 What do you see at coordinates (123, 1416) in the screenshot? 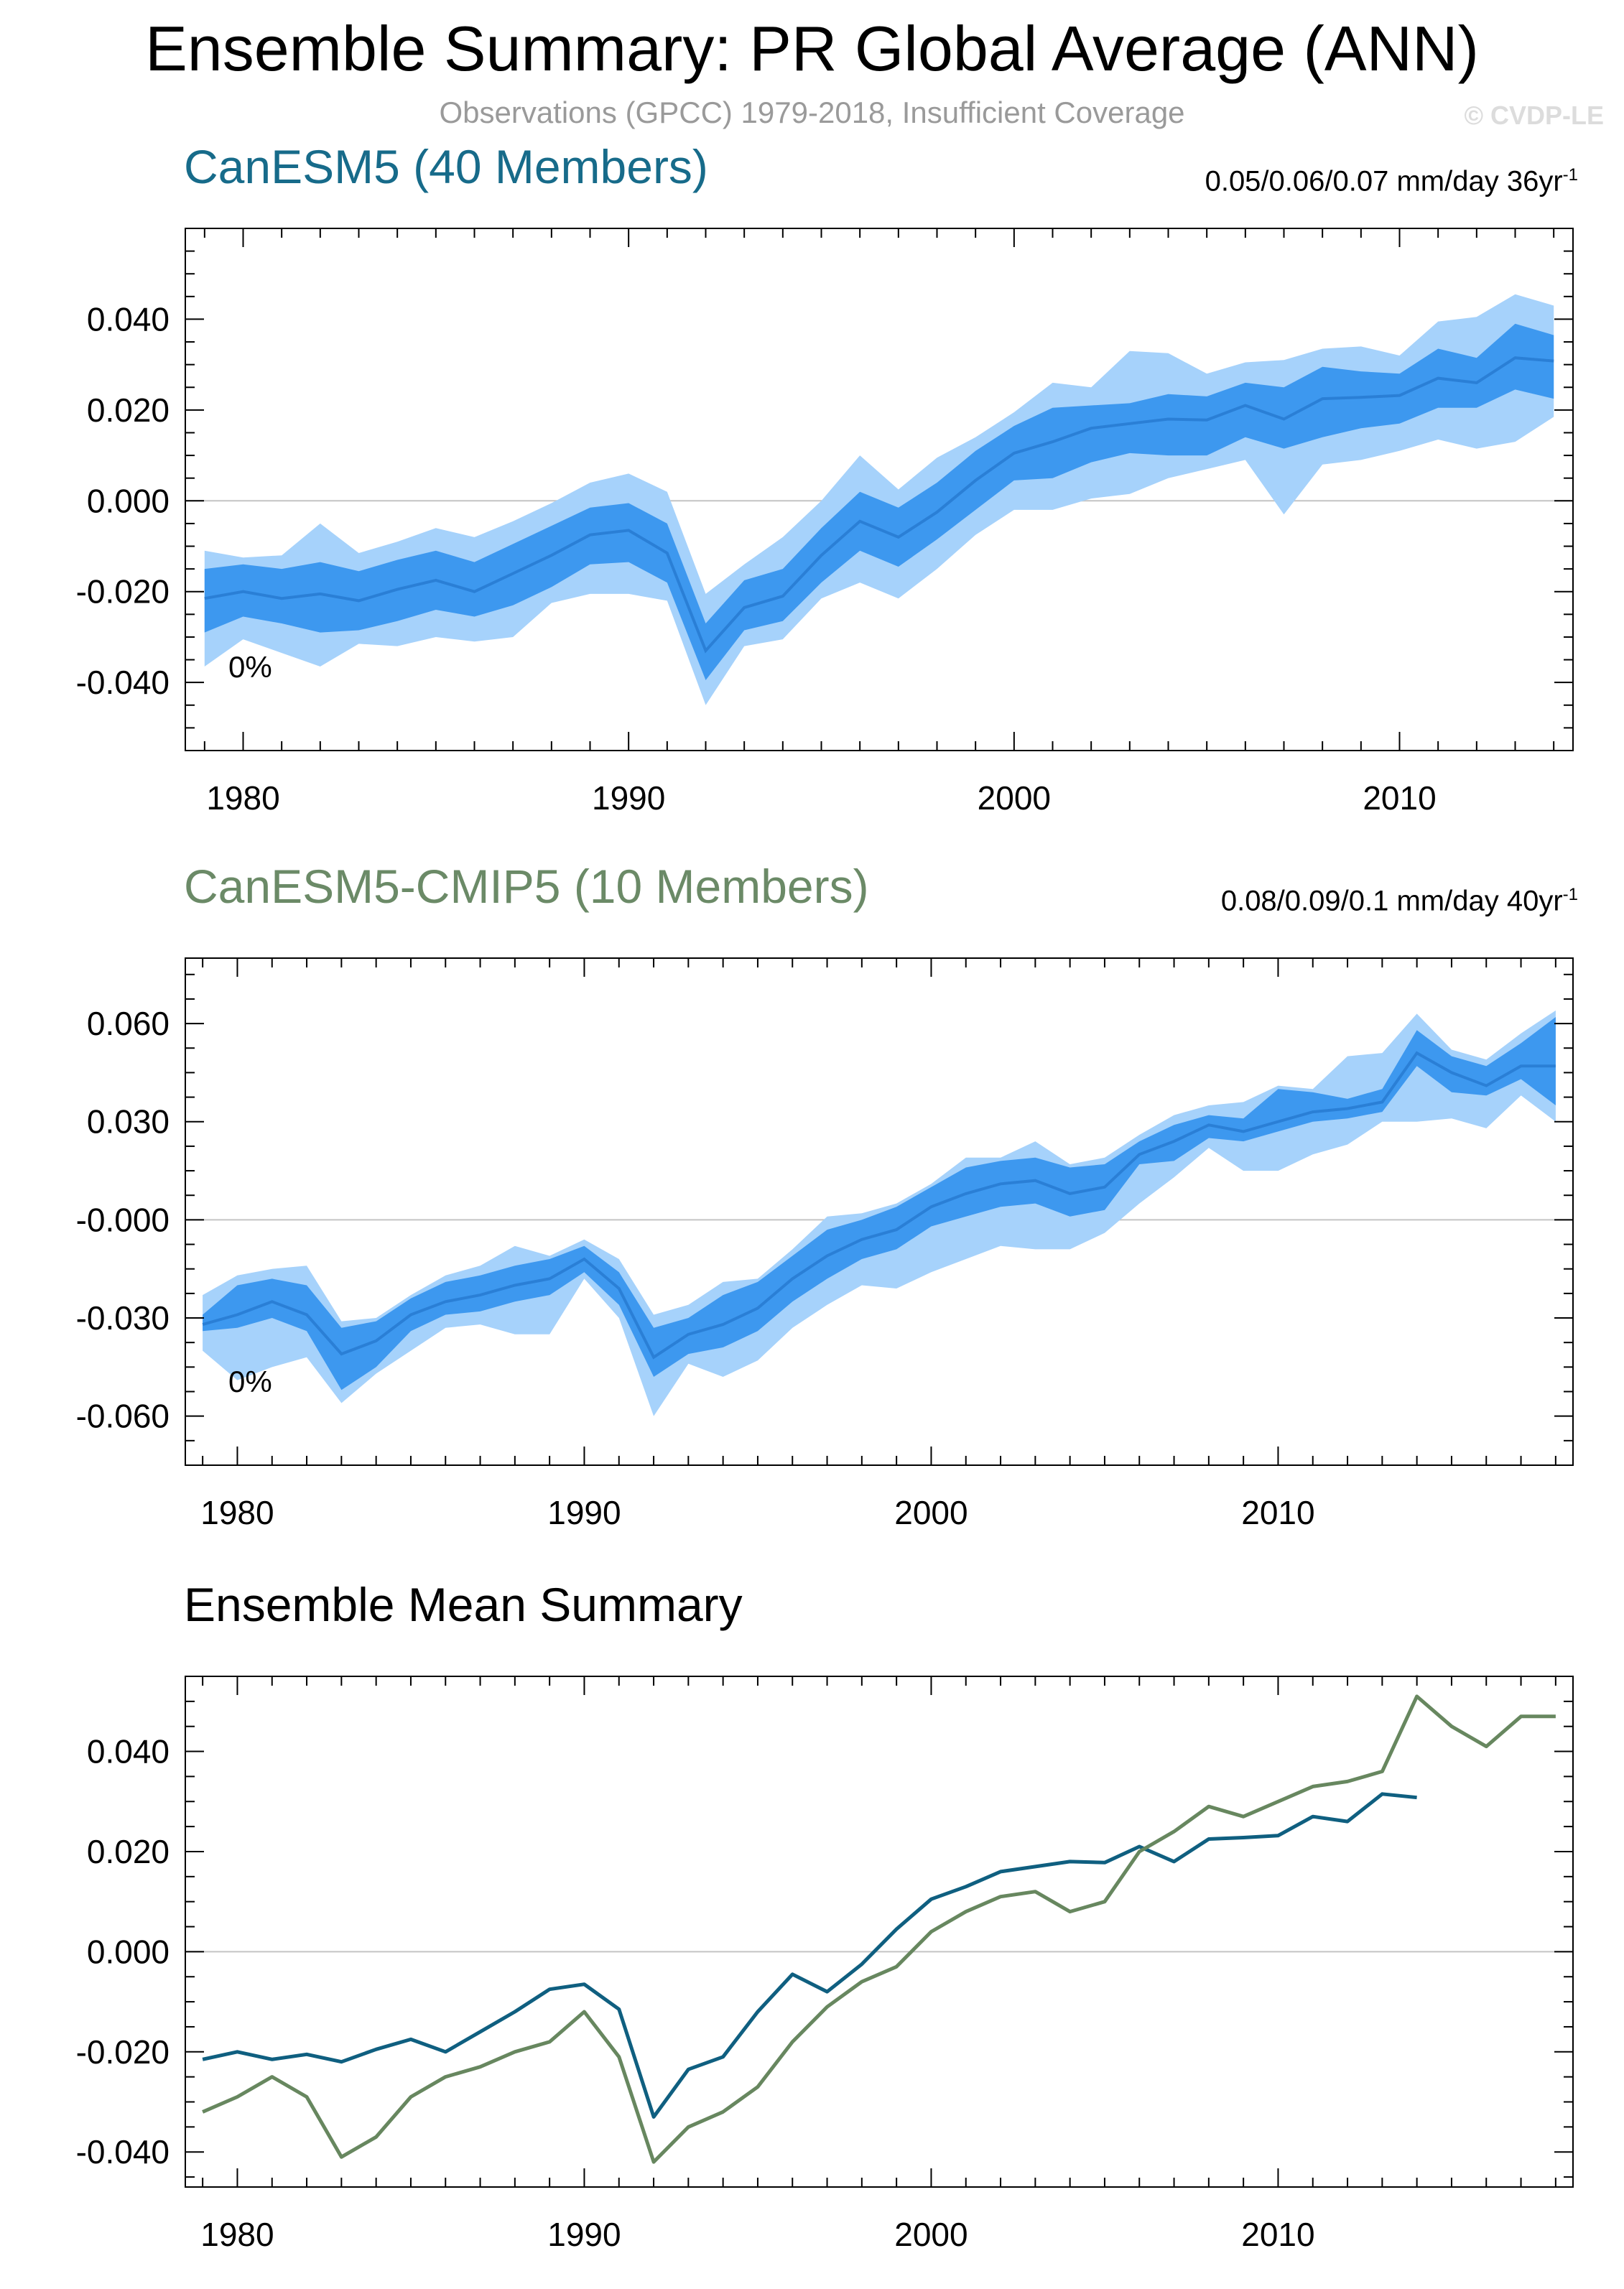
I see `y-tick-label: -0.060` at bounding box center [123, 1416].